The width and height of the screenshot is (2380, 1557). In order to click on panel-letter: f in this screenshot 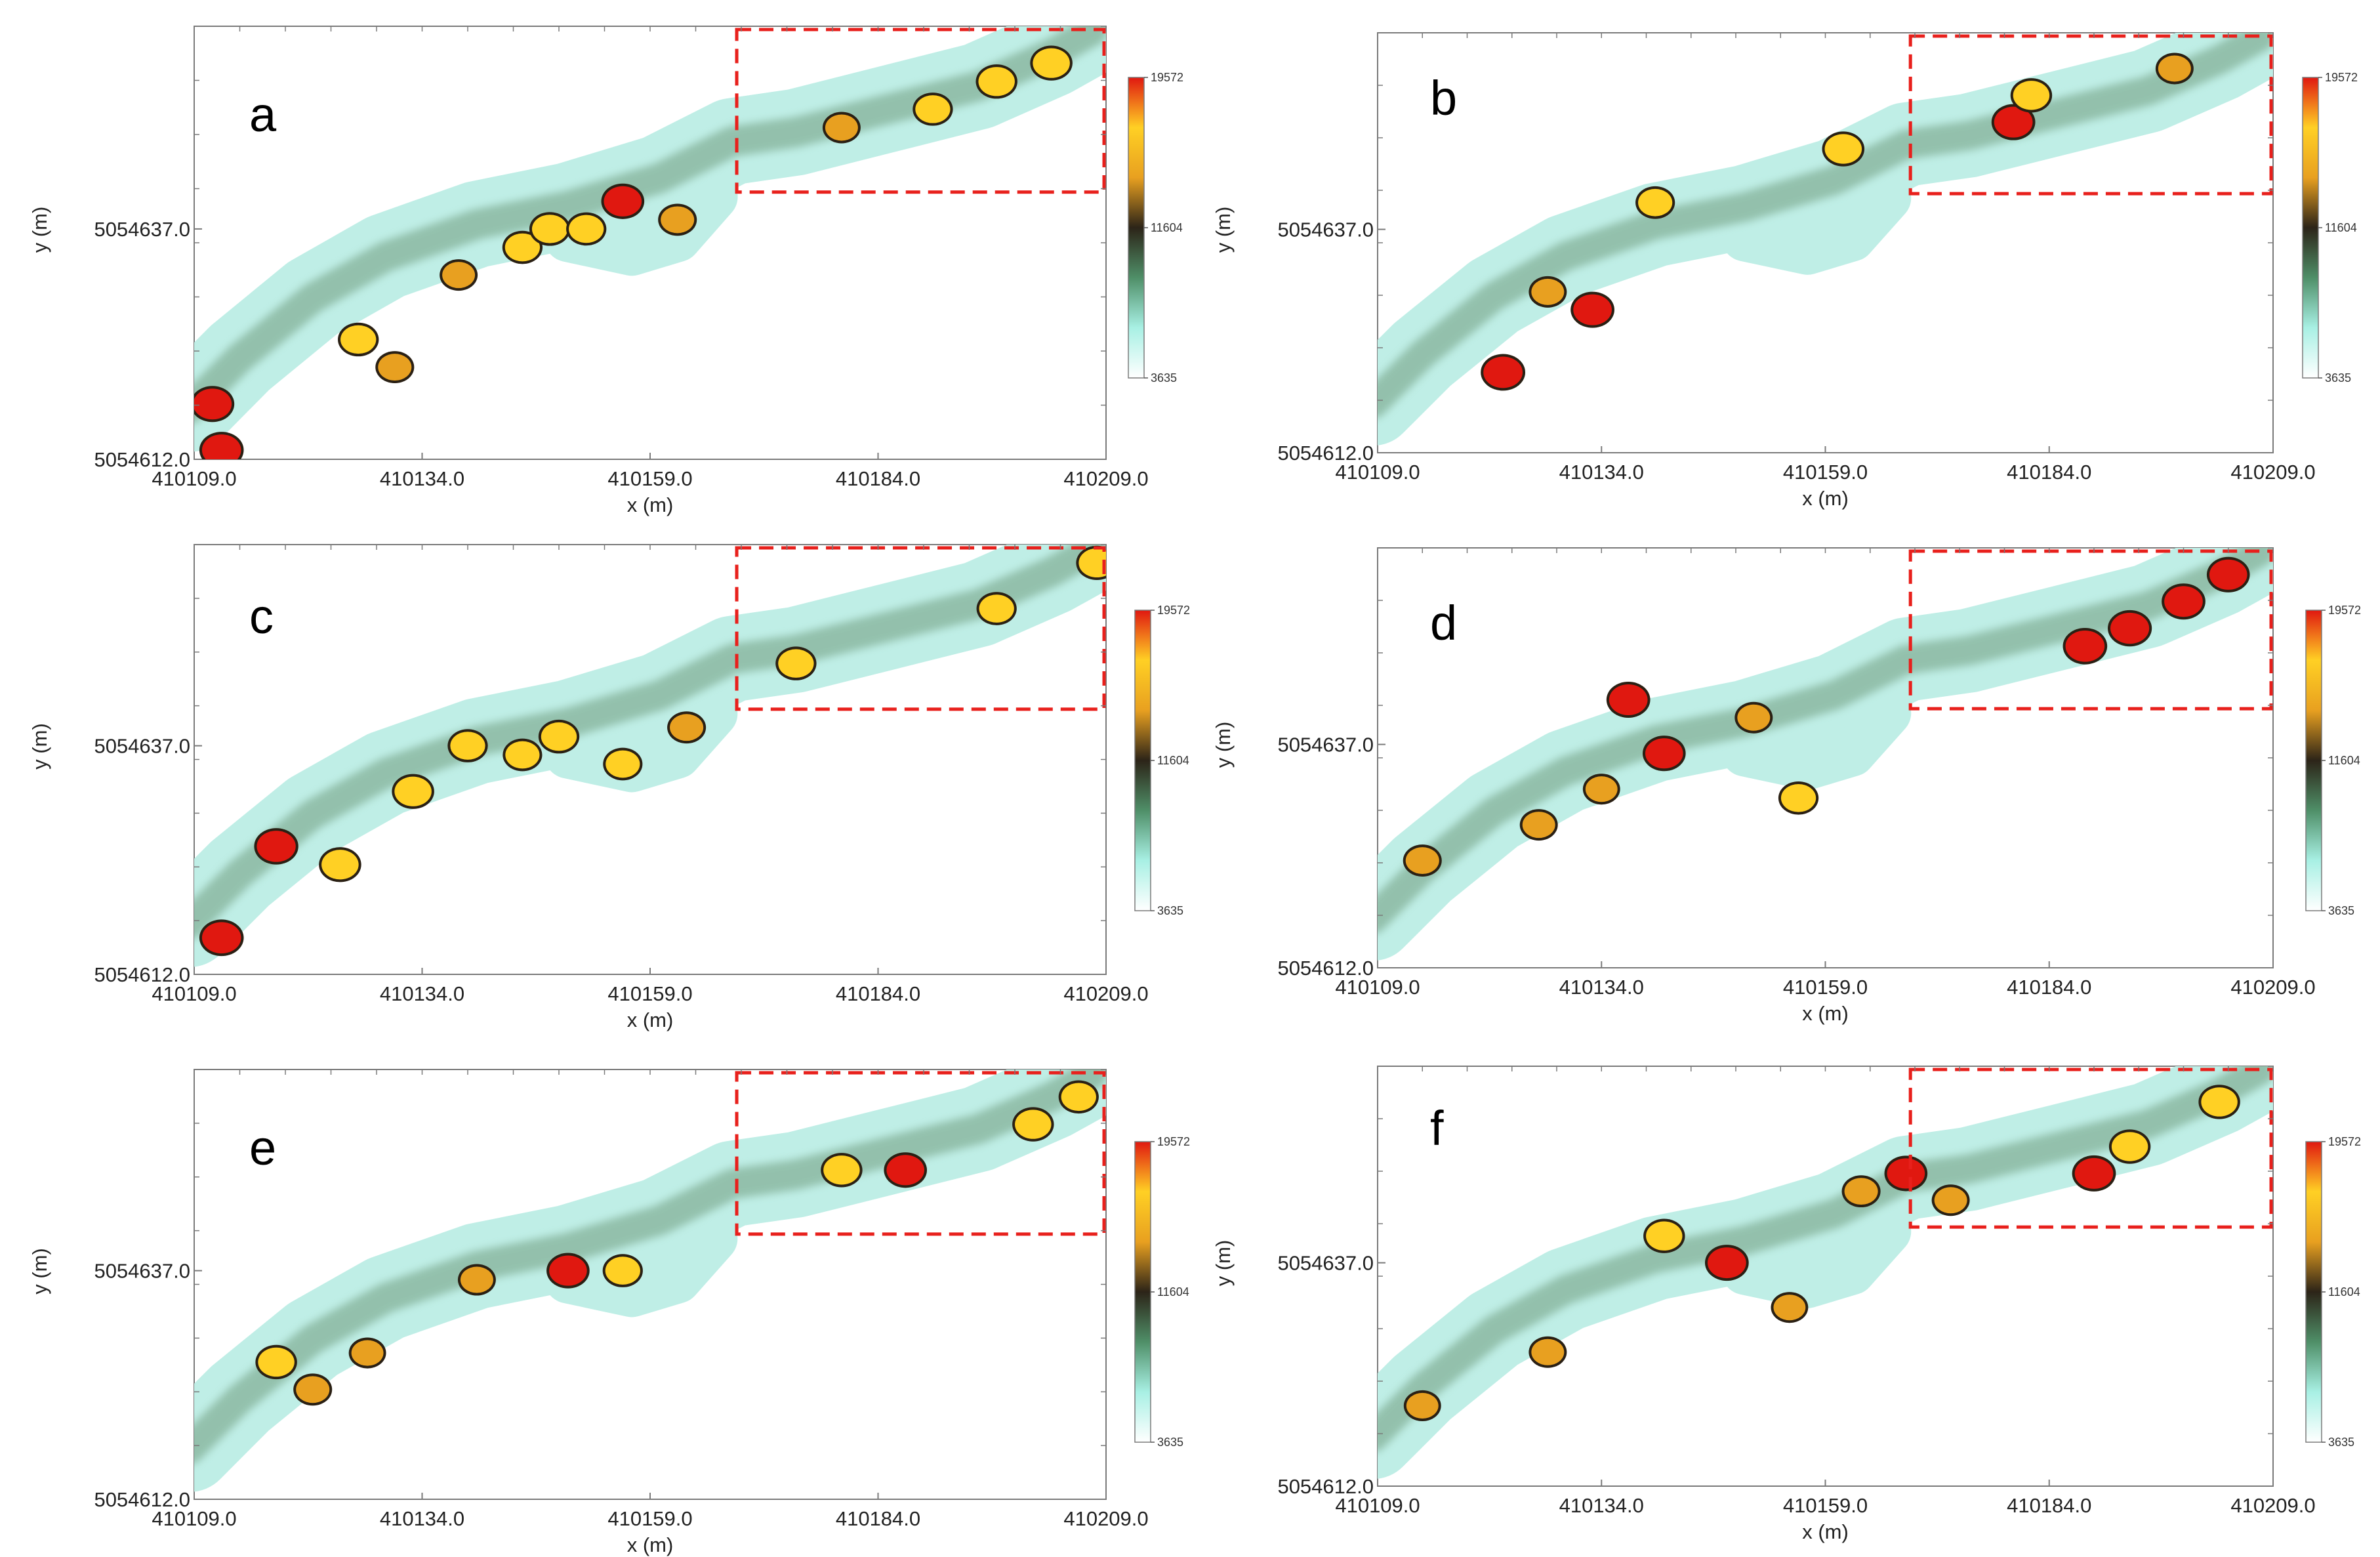, I will do `click(1437, 1128)`.